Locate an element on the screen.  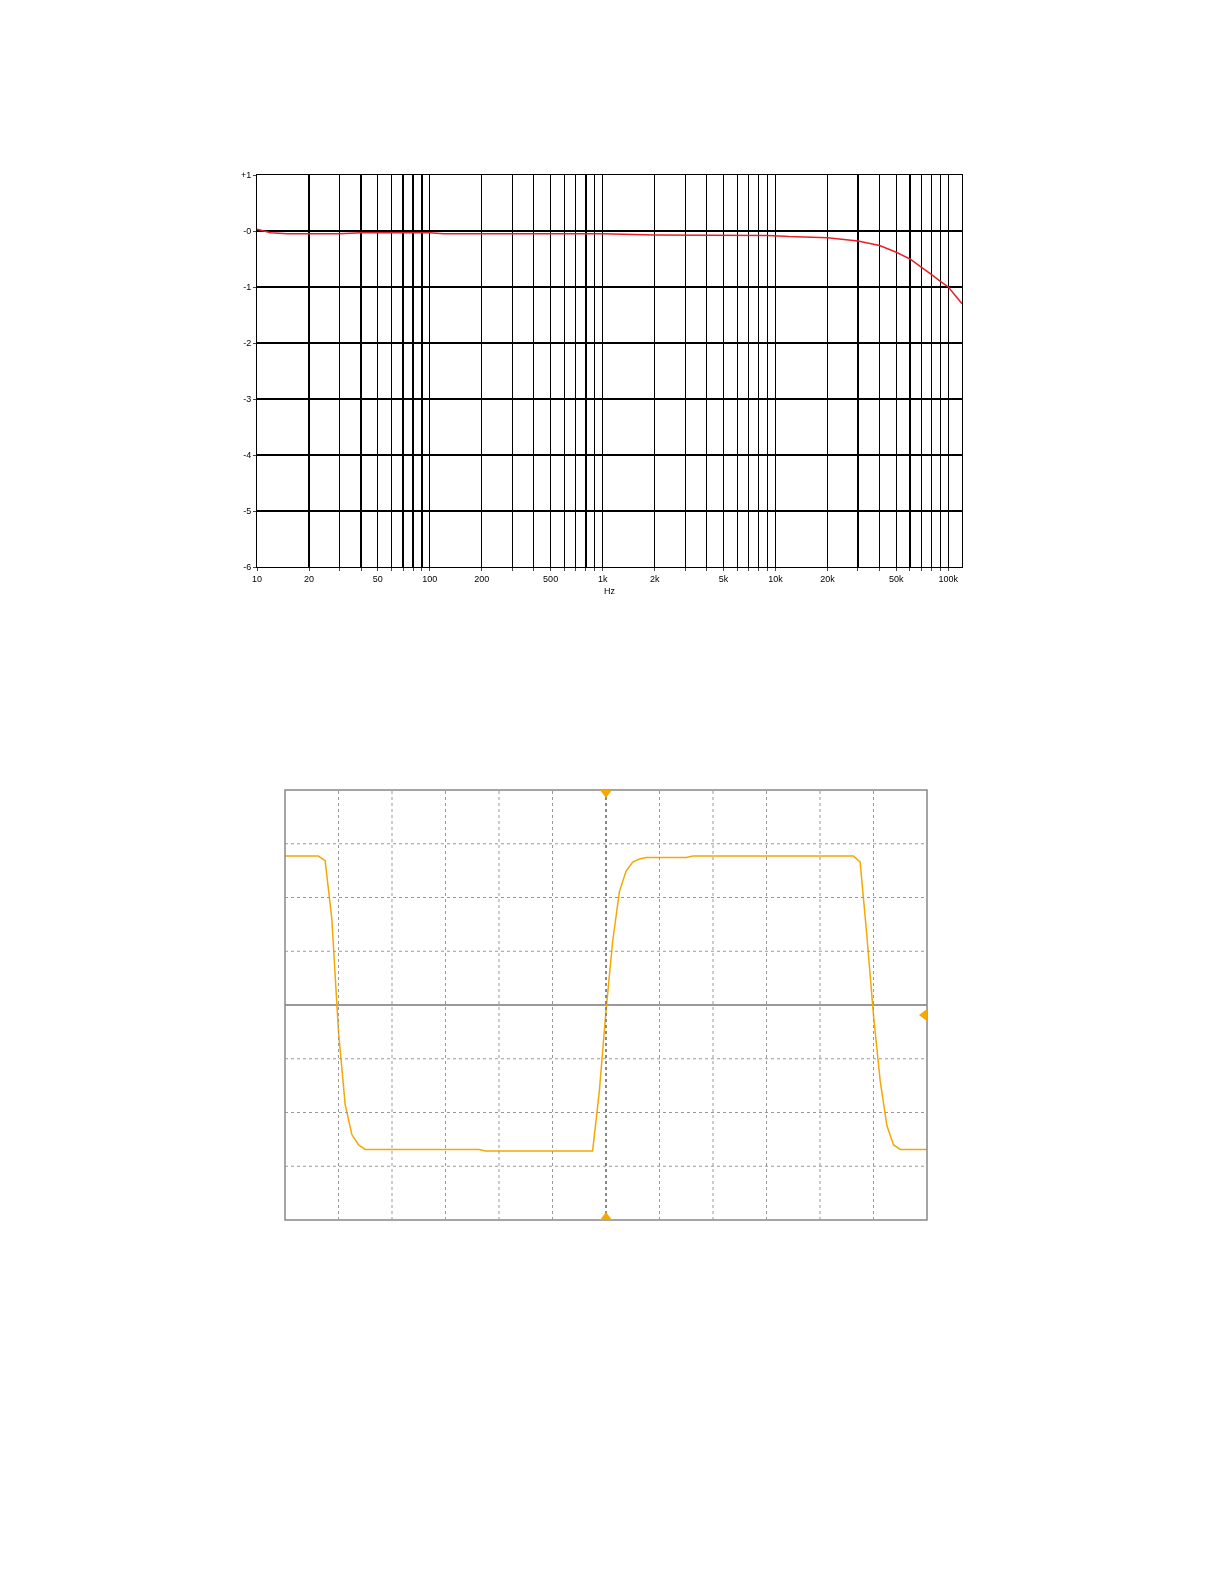
y-tick-label: -3 is located at coordinates (247, 399).